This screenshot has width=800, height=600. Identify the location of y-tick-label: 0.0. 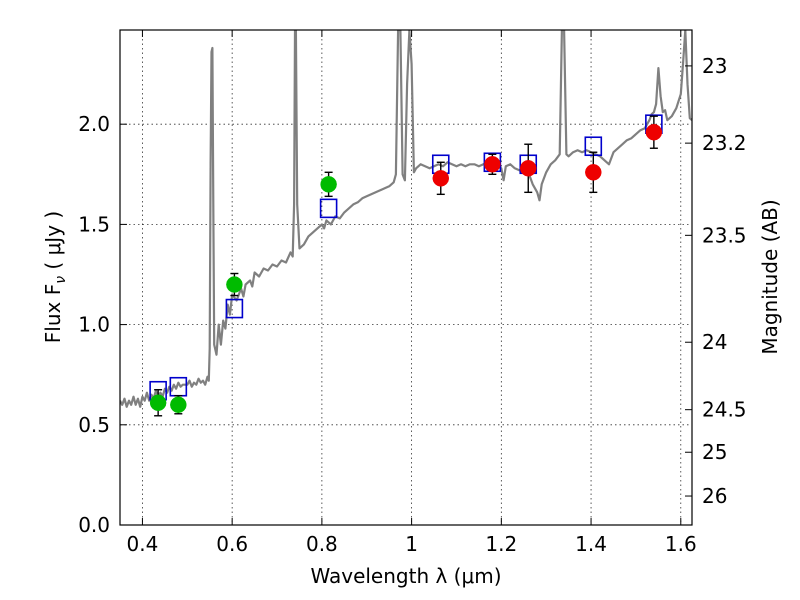
(94, 525).